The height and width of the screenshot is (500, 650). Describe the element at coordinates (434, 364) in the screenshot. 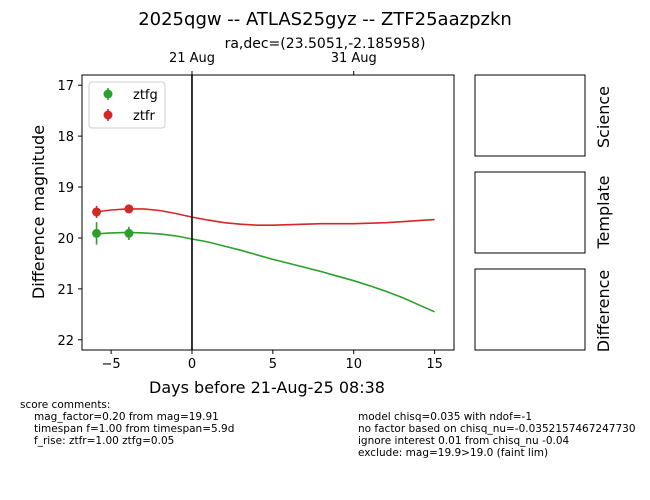

I see `x-tick-label: 15` at that location.